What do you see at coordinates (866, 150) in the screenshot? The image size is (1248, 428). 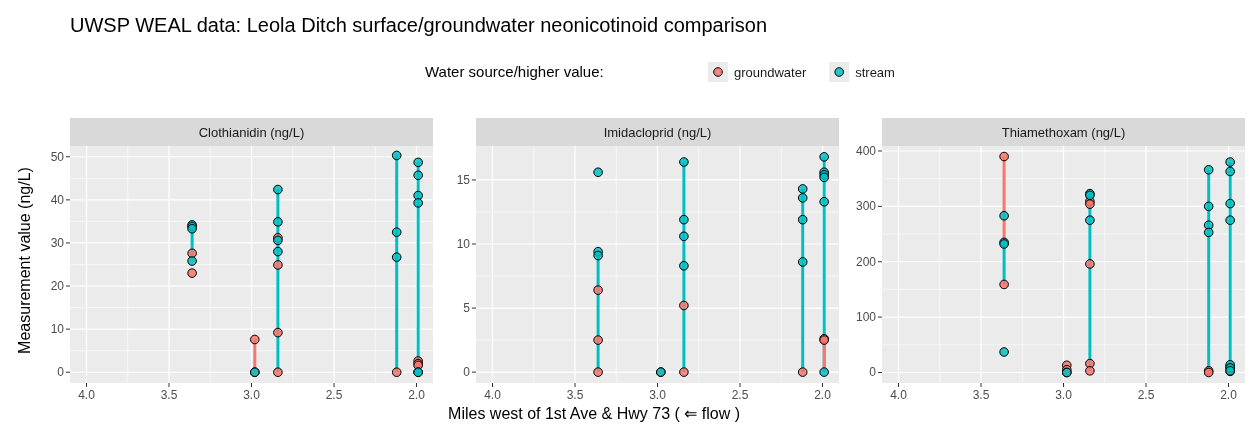 I see `y-tick-label: 400` at bounding box center [866, 150].